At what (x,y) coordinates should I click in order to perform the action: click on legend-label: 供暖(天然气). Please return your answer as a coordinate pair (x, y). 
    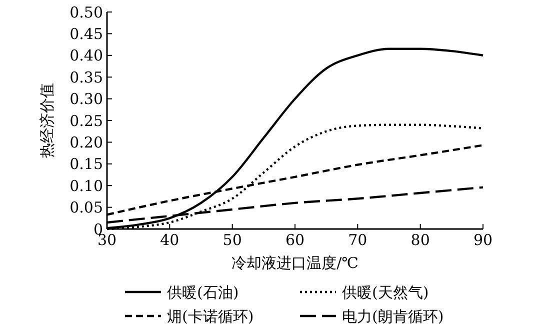
    Looking at the image, I should click on (385, 292).